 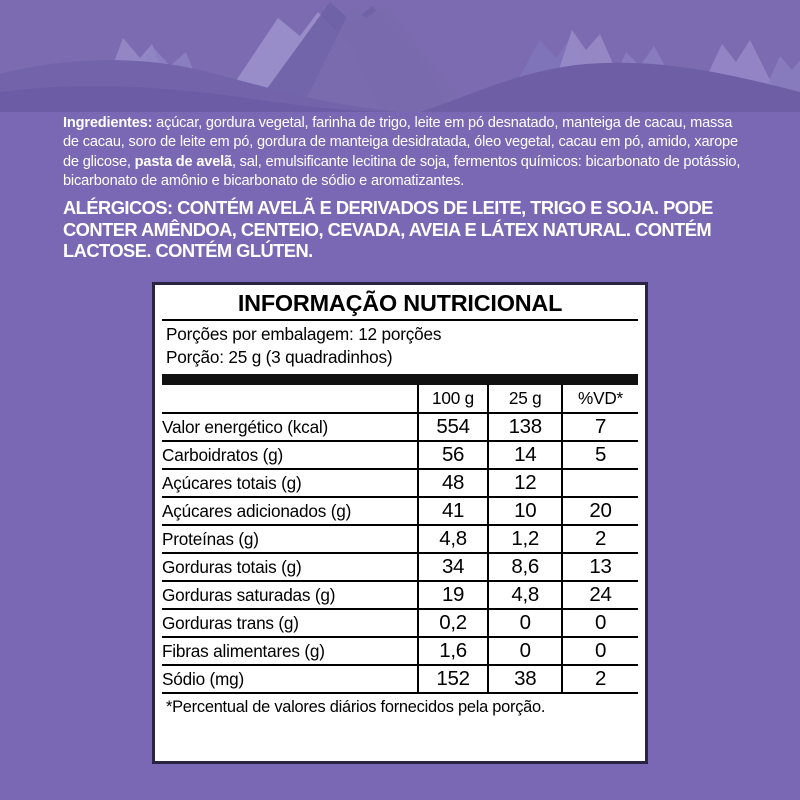 I want to click on nutrition-row: Açúcares adicionados (g) 41 10 20, so click(x=400, y=511).